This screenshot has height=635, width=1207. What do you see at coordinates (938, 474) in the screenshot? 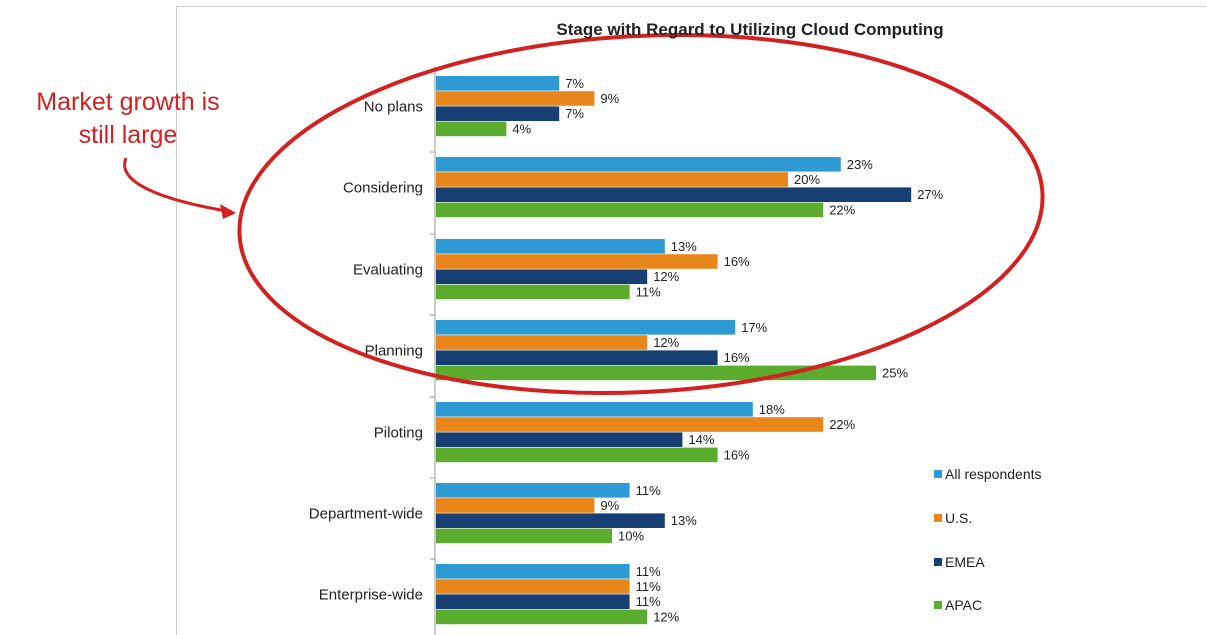
I see `legend-swatch-all-respondents` at bounding box center [938, 474].